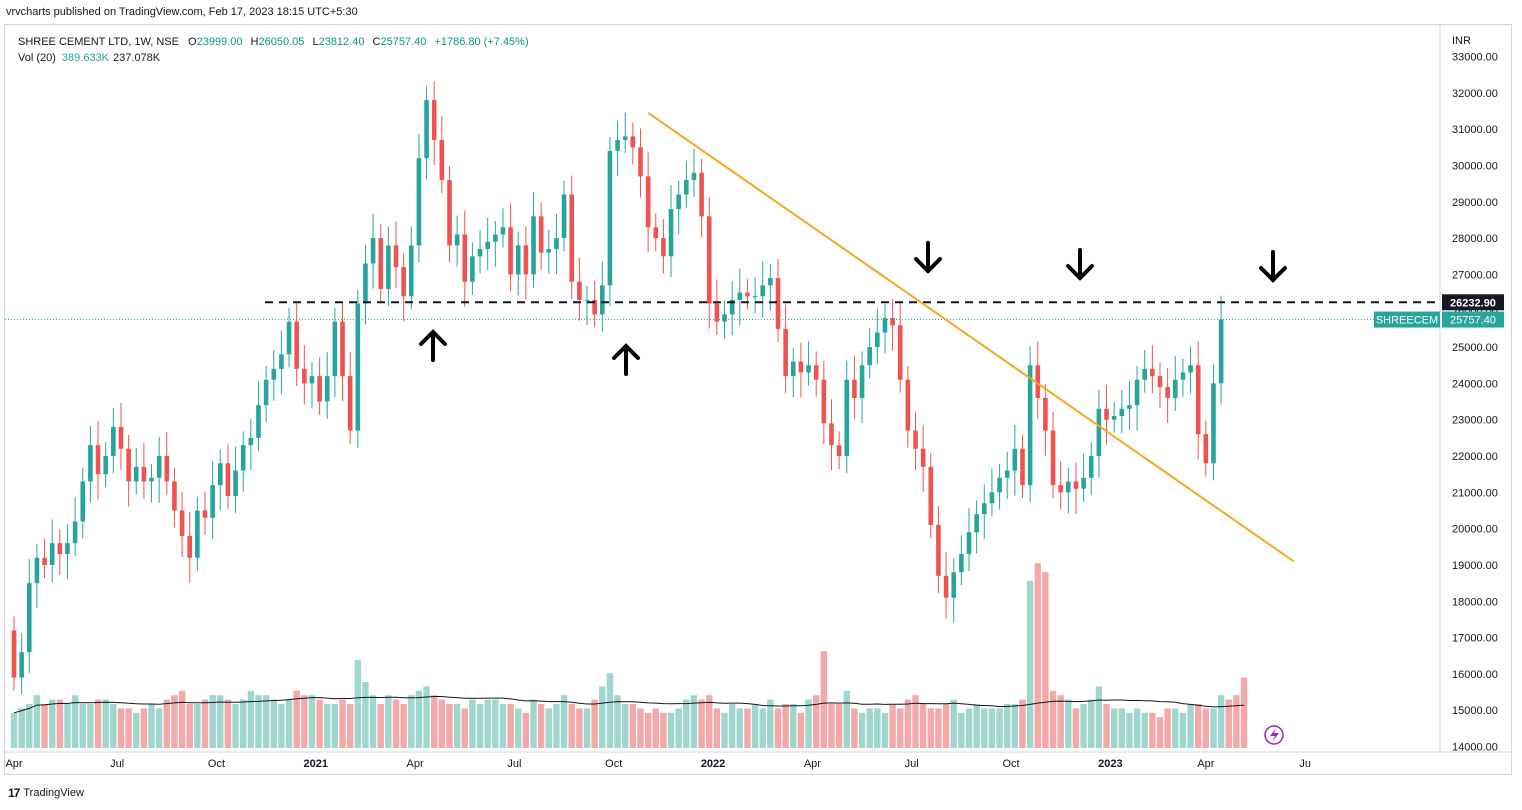  What do you see at coordinates (1473, 303) in the screenshot?
I see `resistance-price-label: 26232.90` at bounding box center [1473, 303].